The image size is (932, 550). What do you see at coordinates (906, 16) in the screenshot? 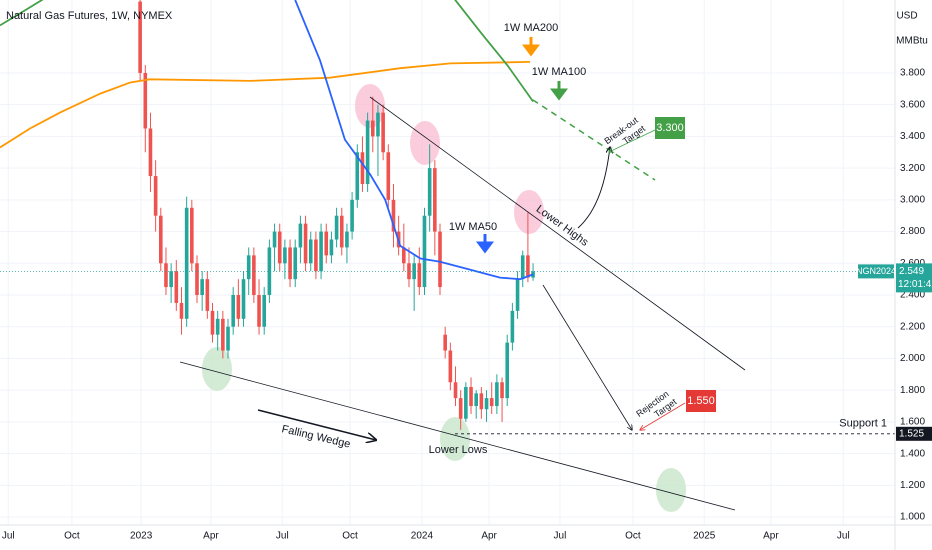
I see `currency: USD` at bounding box center [906, 16].